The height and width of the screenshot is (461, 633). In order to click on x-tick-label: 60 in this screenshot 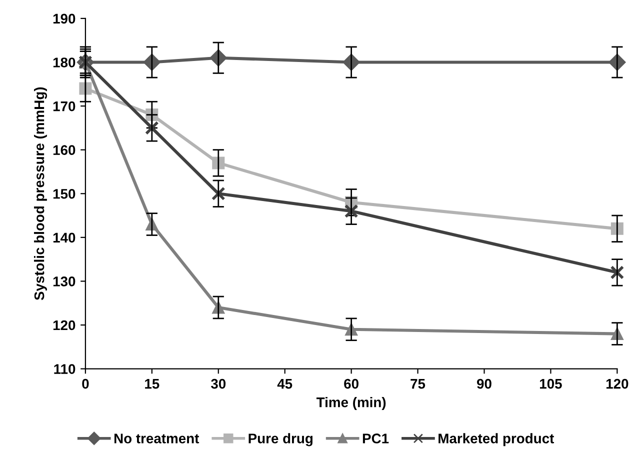, I will do `click(351, 383)`.